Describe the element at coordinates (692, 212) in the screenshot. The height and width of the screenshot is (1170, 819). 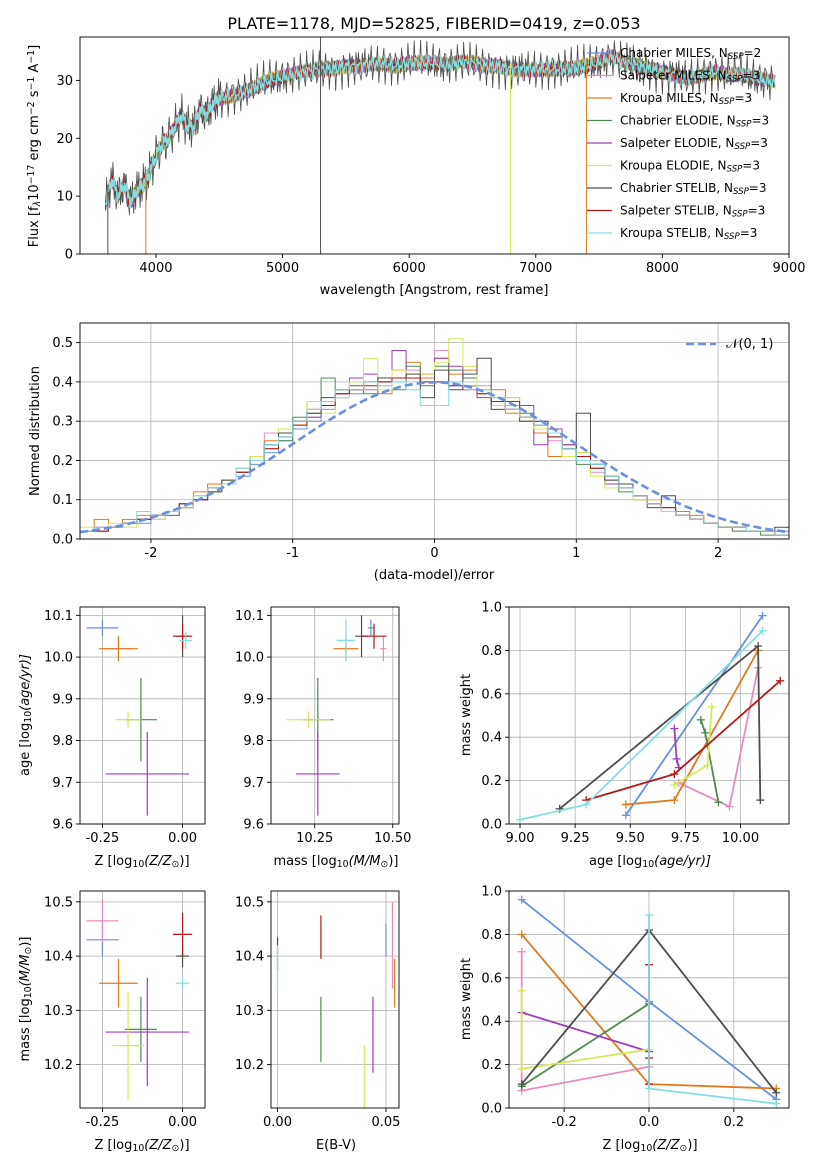
I see `legend-entry: Salpeter STELIB, NSSP=3` at that location.